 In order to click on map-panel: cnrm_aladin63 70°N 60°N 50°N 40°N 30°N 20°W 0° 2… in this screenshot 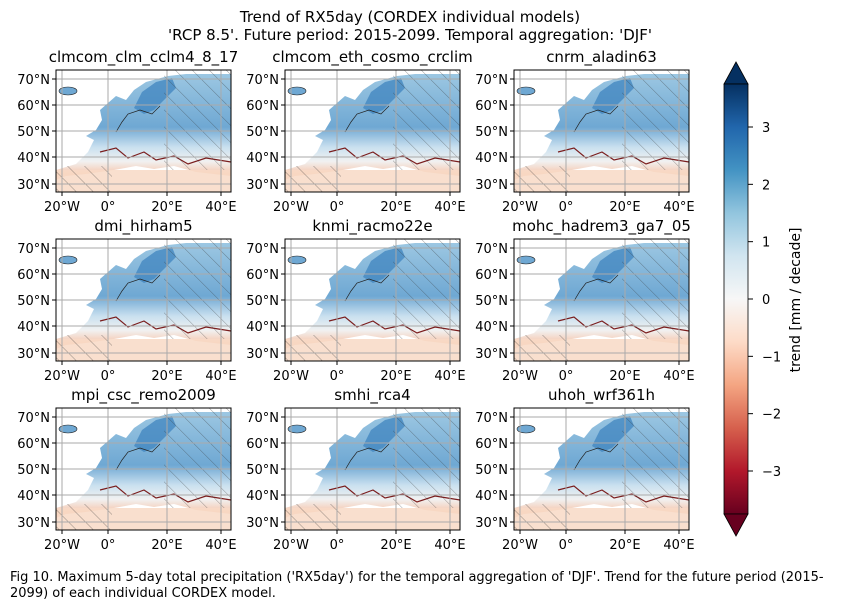, I will do `click(584, 131)`.